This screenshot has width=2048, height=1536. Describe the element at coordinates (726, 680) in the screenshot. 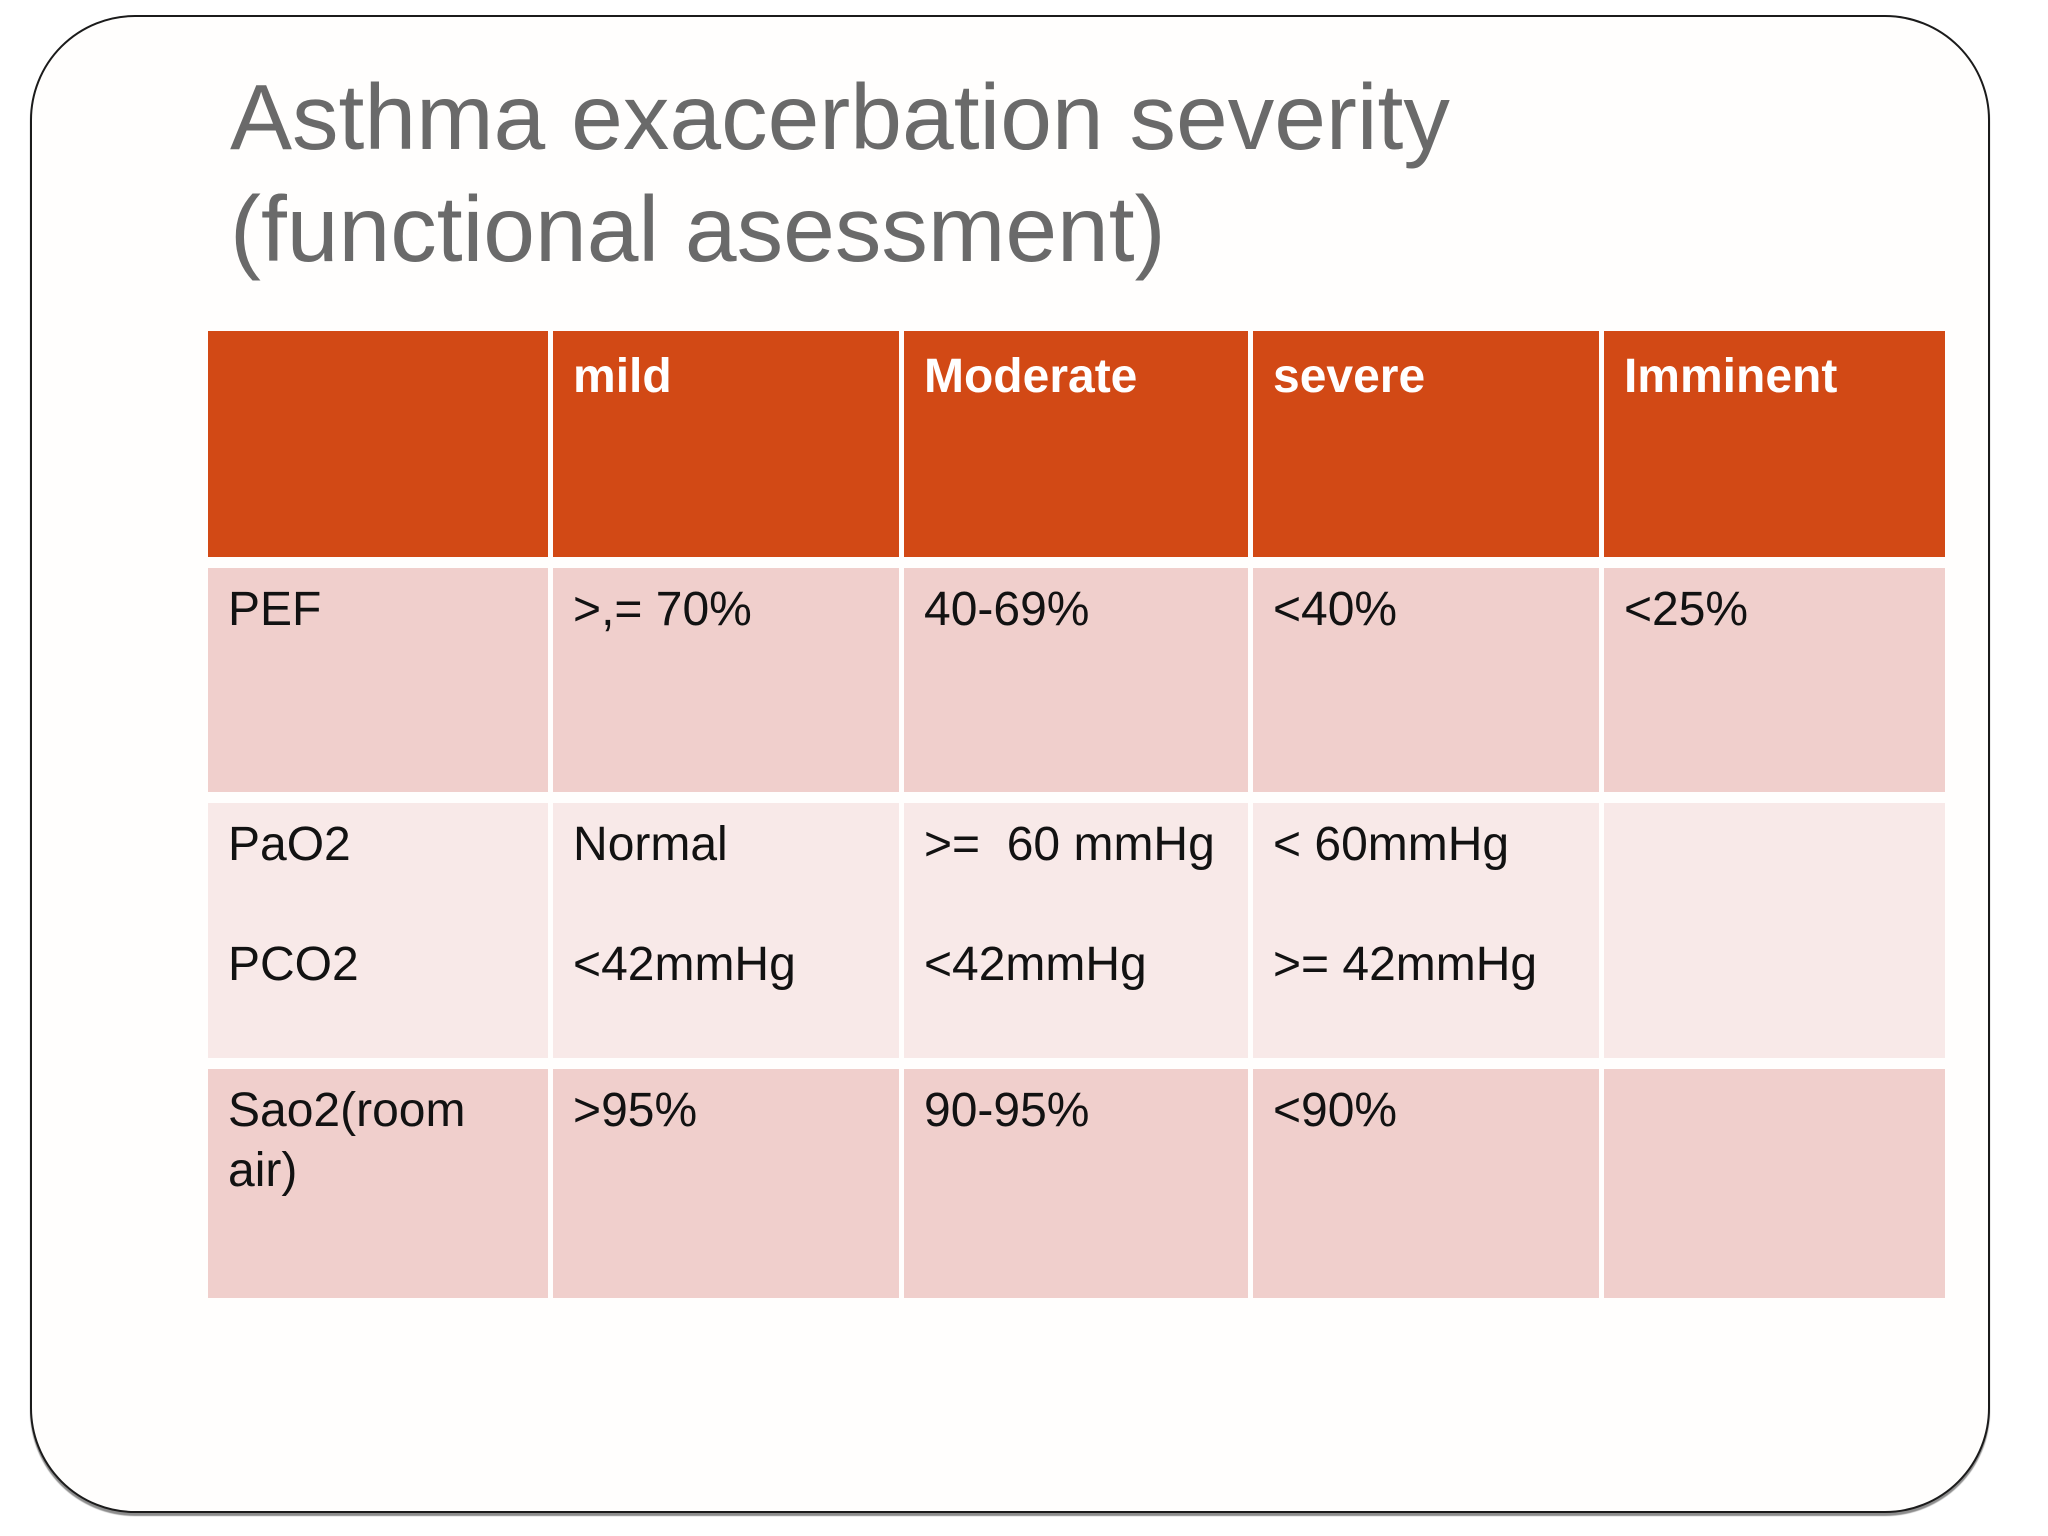

I see `table-cell: >,= 70%` at that location.